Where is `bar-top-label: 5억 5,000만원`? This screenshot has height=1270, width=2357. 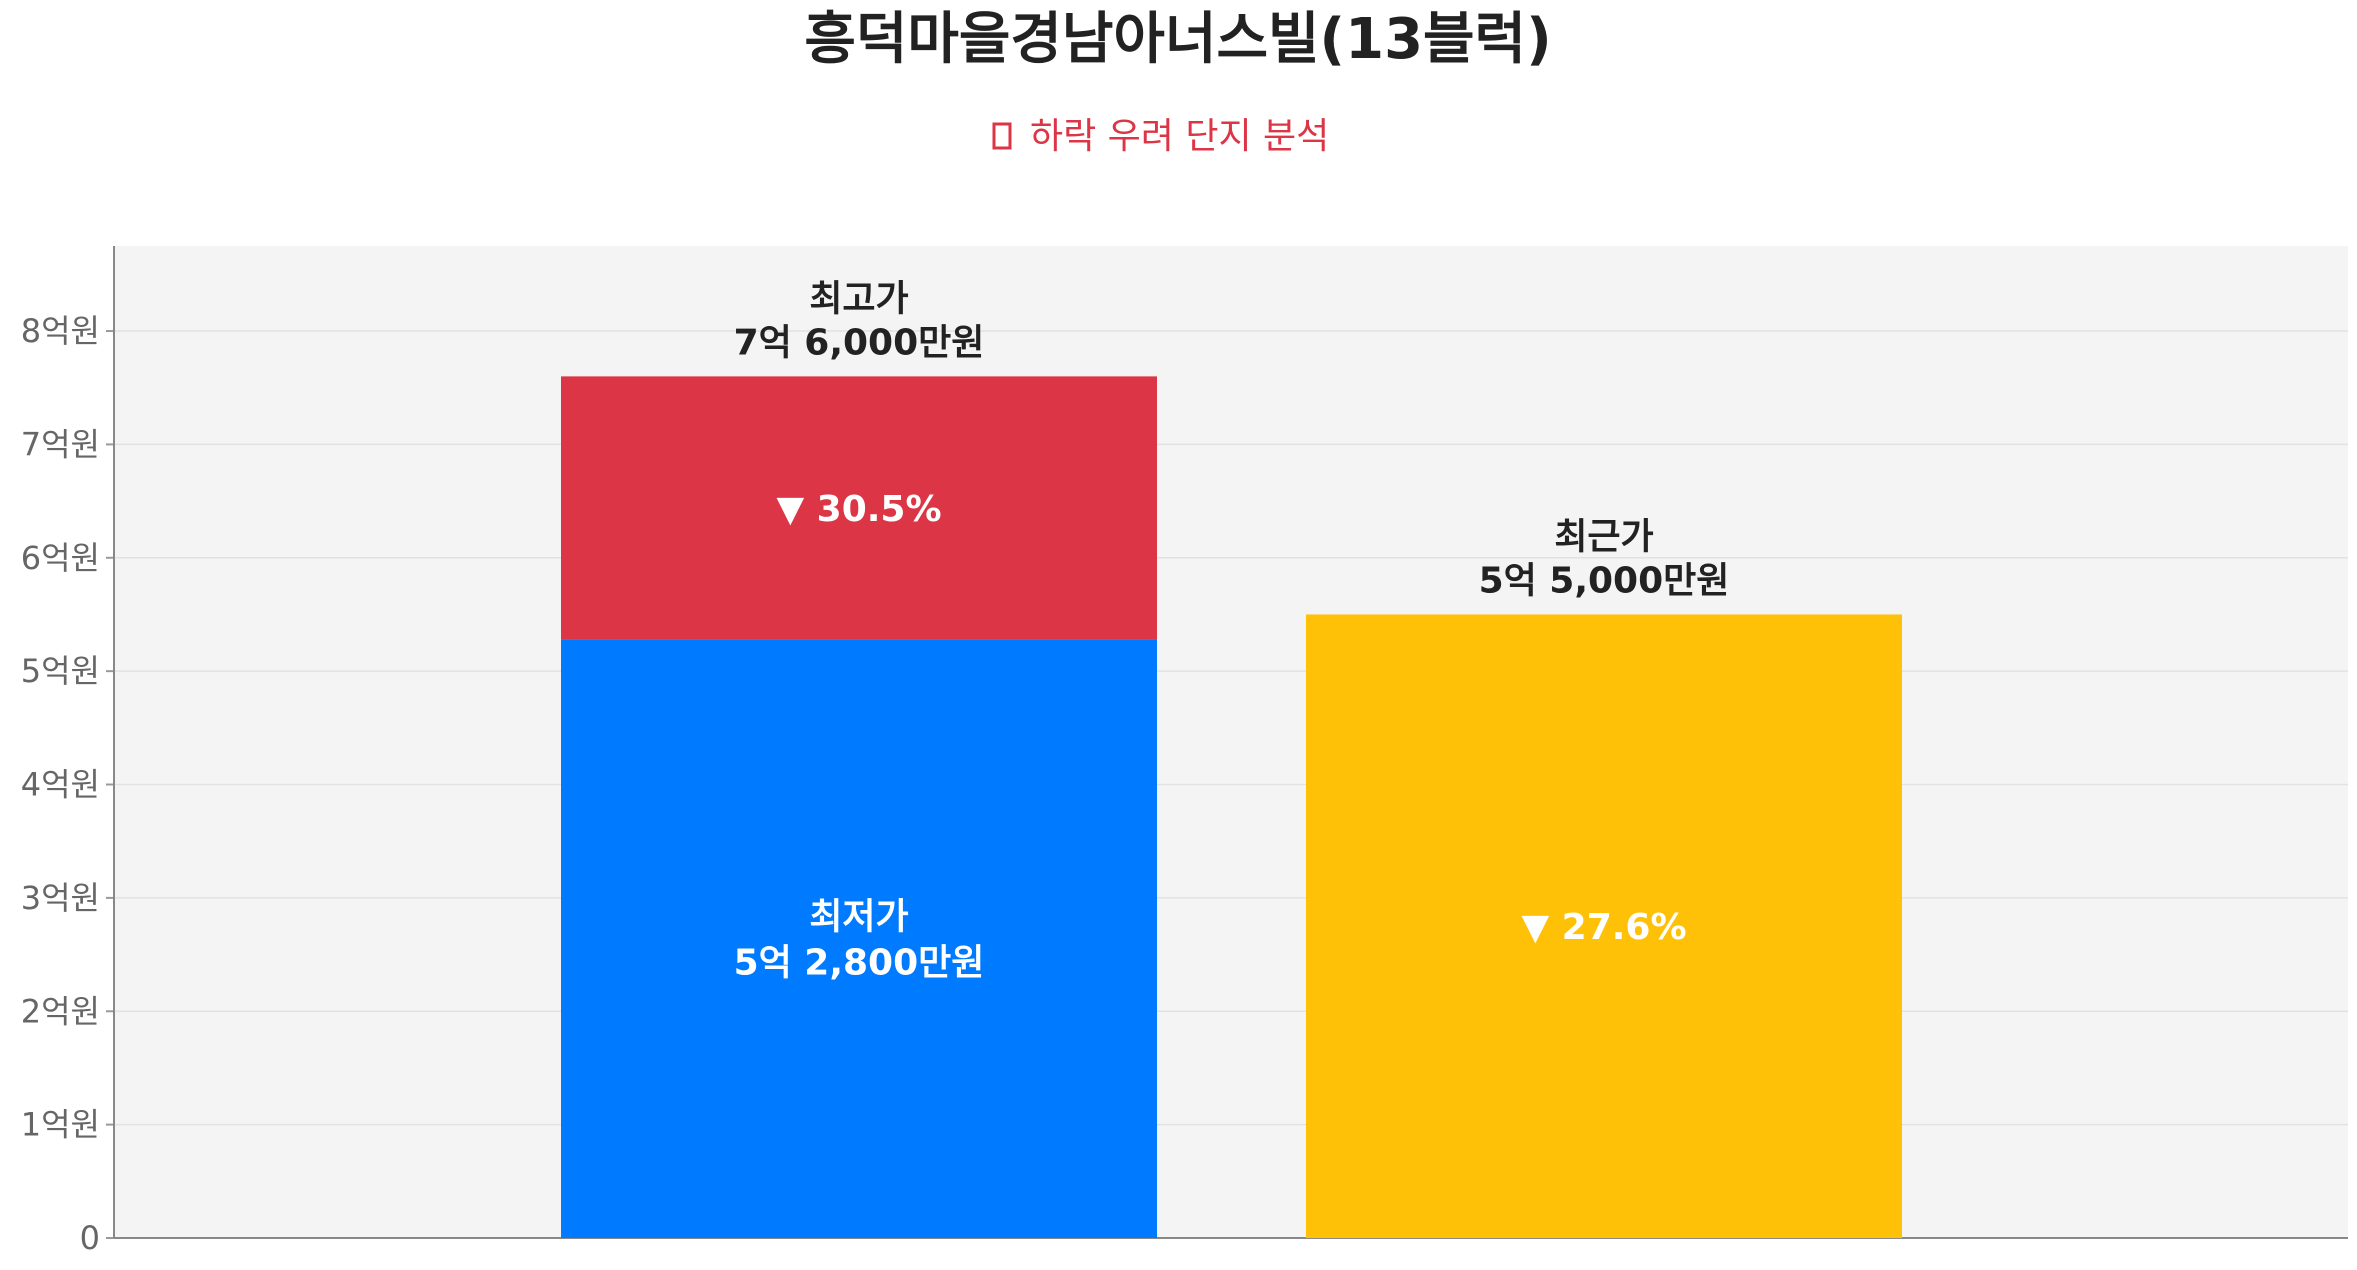 bar-top-label: 5억 5,000만원 is located at coordinates (1604, 580).